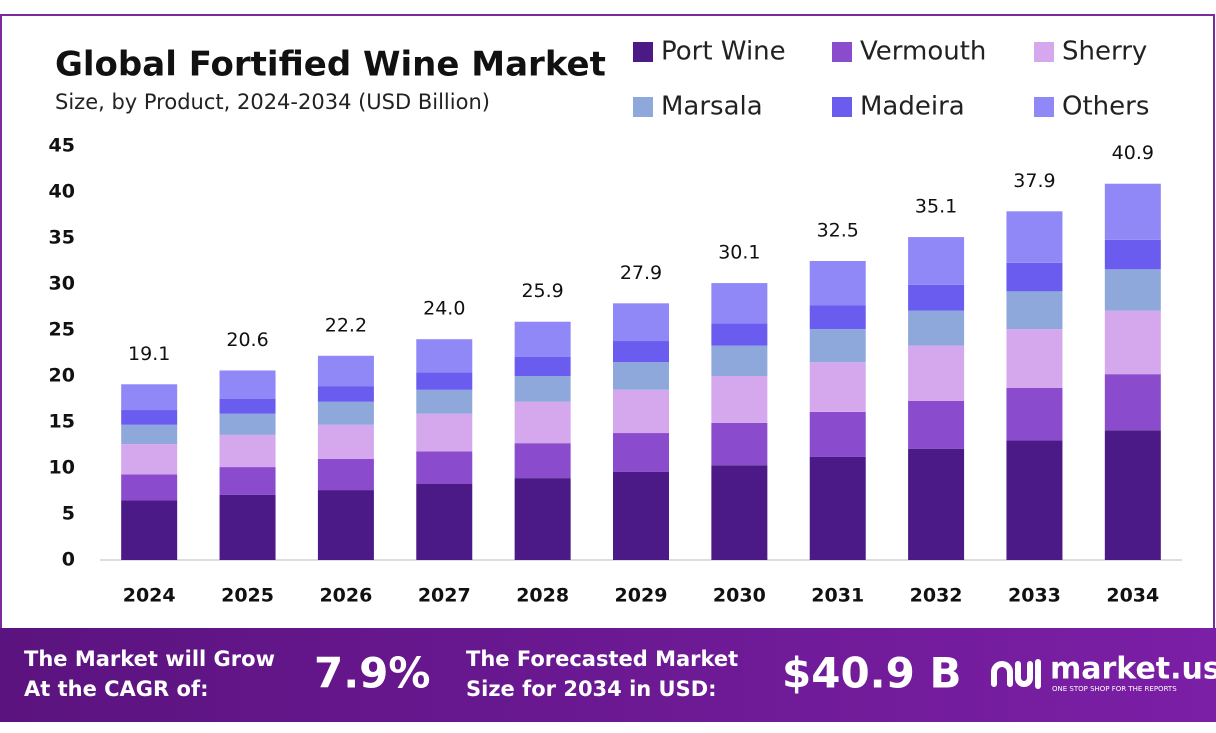  What do you see at coordinates (62, 468) in the screenshot?
I see `y-tick-label: 10` at bounding box center [62, 468].